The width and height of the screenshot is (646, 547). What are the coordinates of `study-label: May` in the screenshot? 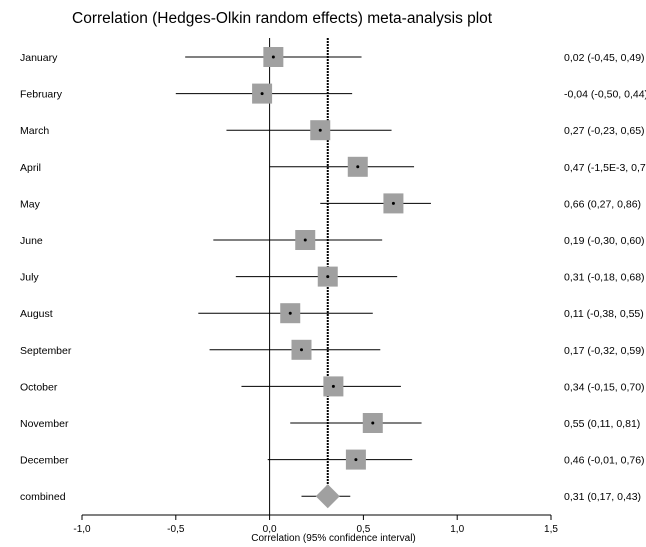 It's located at (30, 204).